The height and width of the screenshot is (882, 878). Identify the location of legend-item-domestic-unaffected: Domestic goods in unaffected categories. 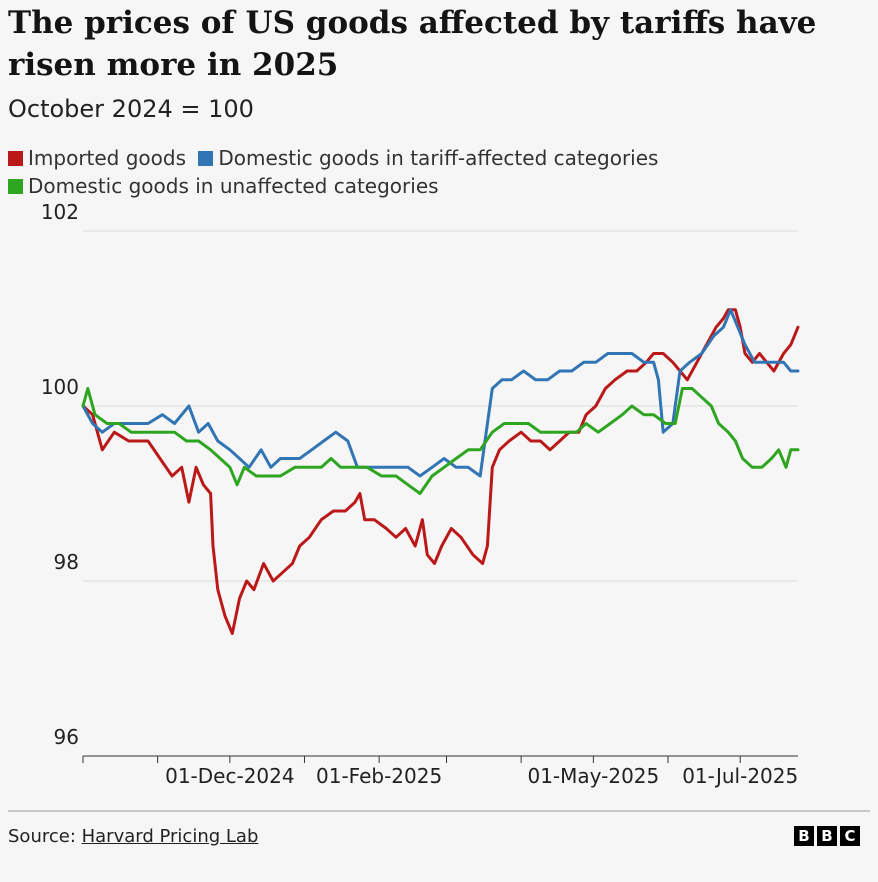
(223, 186).